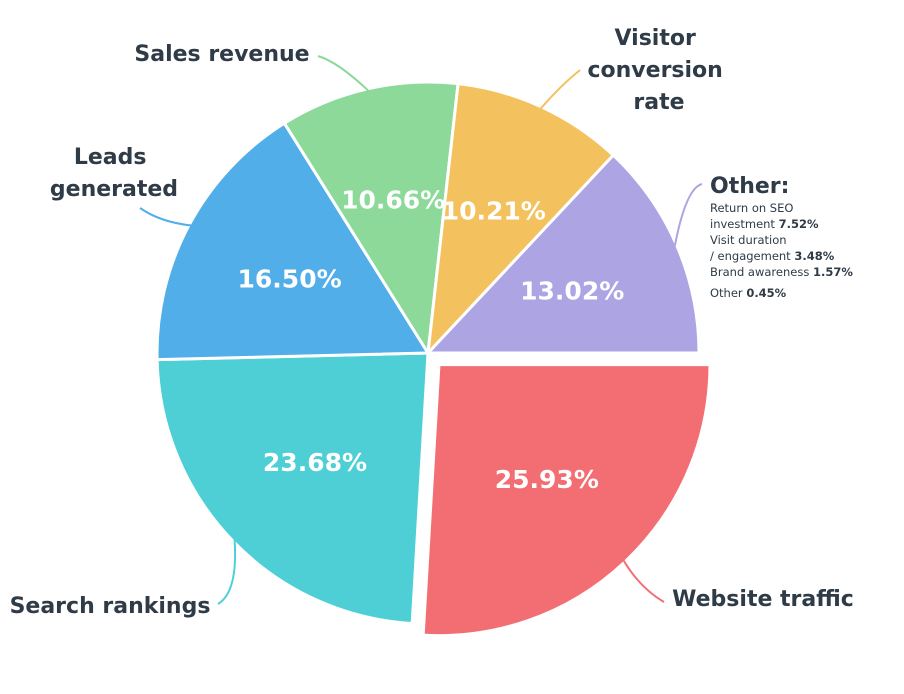 The width and height of the screenshot is (904, 694). I want to click on percent-label-visitor-conversion-rate: 10.21%, so click(494, 210).